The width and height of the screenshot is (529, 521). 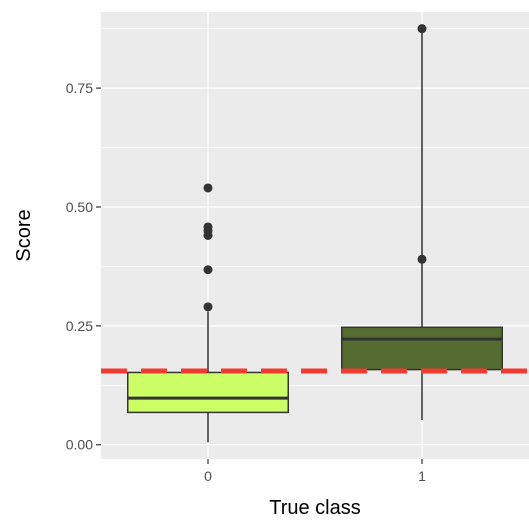 What do you see at coordinates (79, 326) in the screenshot?
I see `y-tick-label: 0.25` at bounding box center [79, 326].